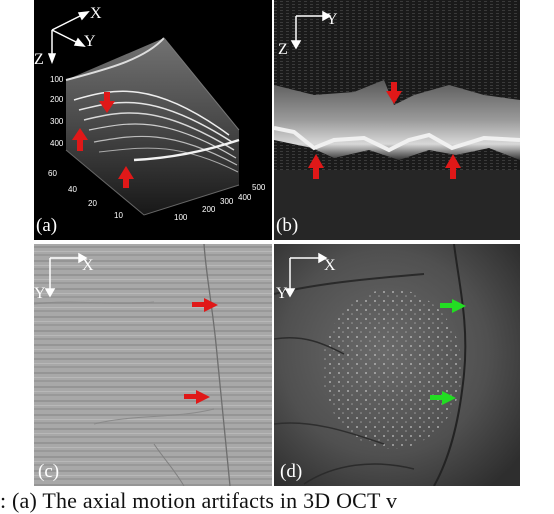  Describe the element at coordinates (245, 197) in the screenshot. I see `x-tick: 400` at that location.